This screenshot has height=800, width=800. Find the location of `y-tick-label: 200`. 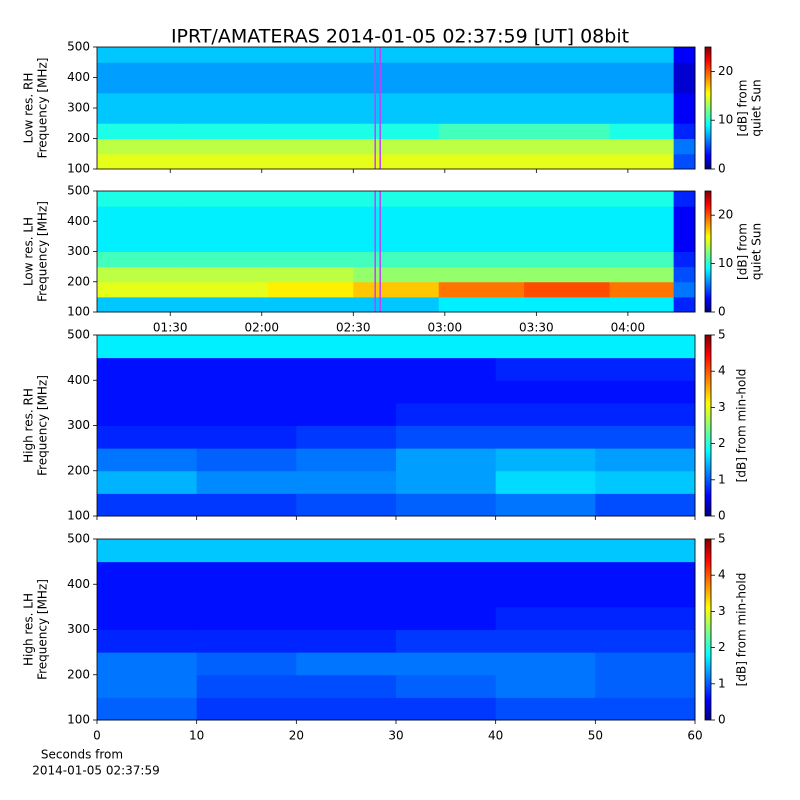

y-tick-label: 200 is located at coordinates (78, 674).